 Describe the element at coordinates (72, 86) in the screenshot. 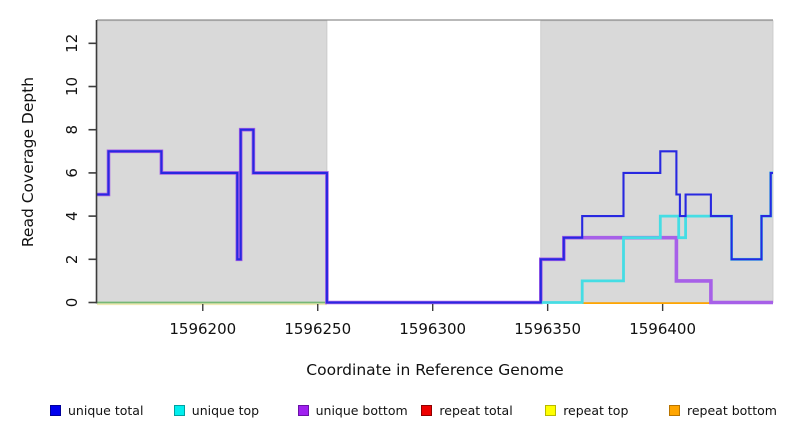

I see `y-tick-label: 10` at that location.